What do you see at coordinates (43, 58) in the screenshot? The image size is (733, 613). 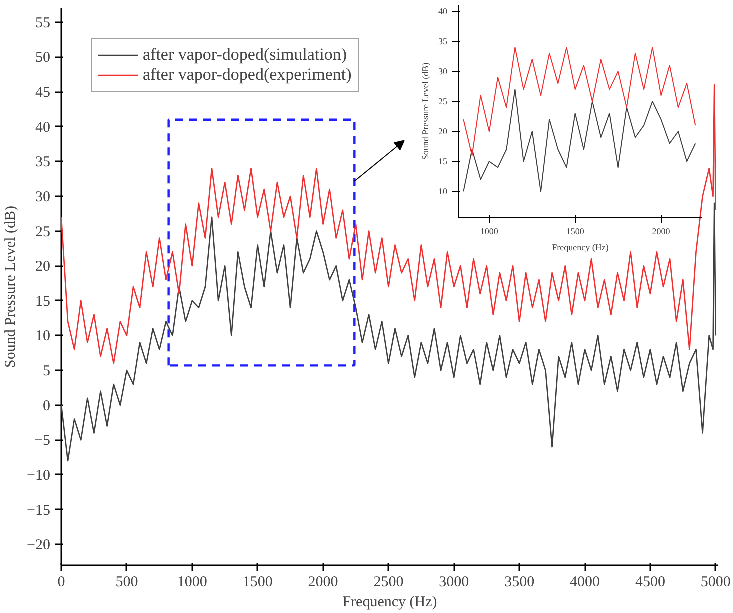 I see `y-tick-label: 50` at bounding box center [43, 58].